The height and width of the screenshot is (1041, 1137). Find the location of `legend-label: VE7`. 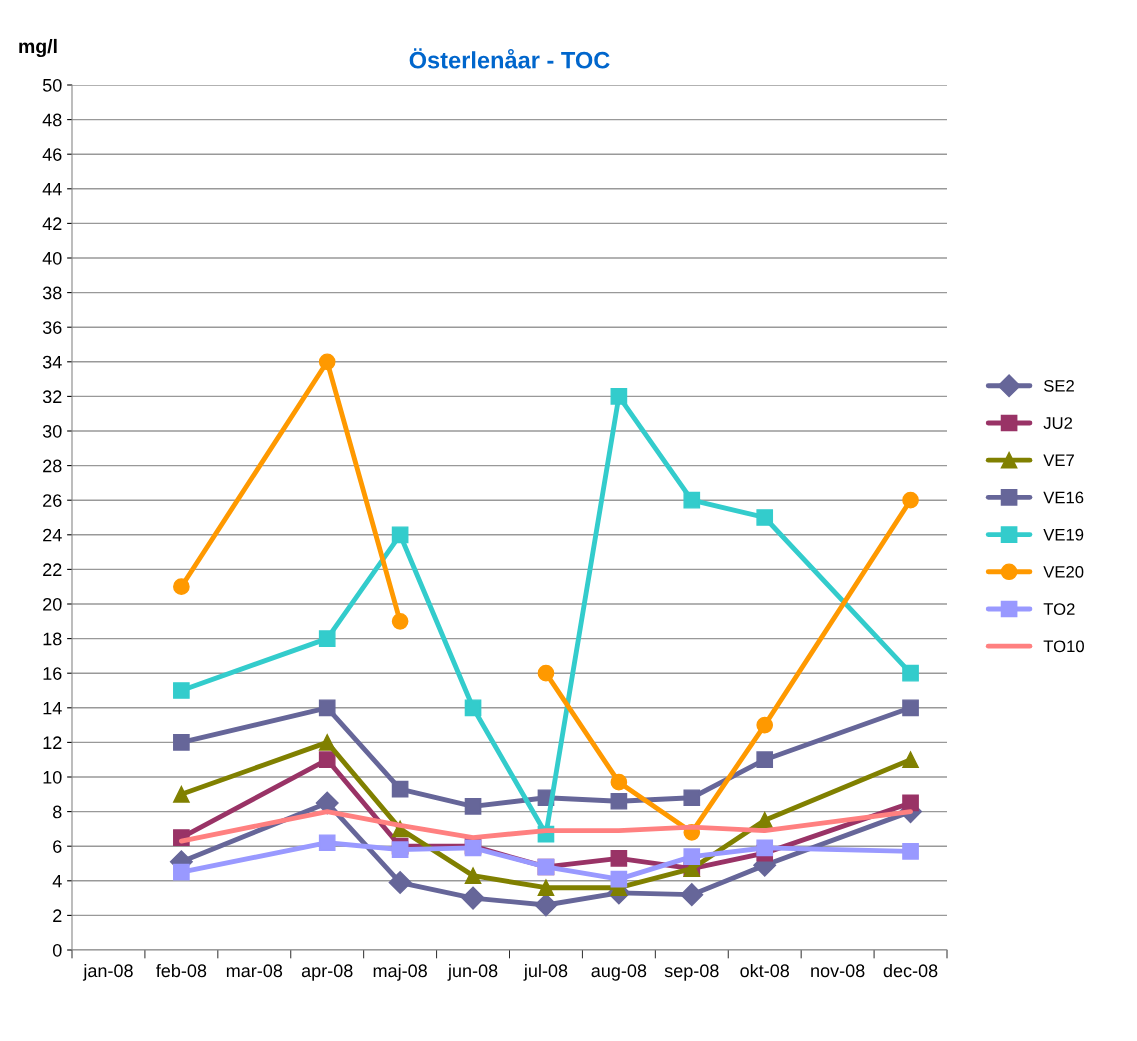

legend-label: VE7 is located at coordinates (1058, 460).